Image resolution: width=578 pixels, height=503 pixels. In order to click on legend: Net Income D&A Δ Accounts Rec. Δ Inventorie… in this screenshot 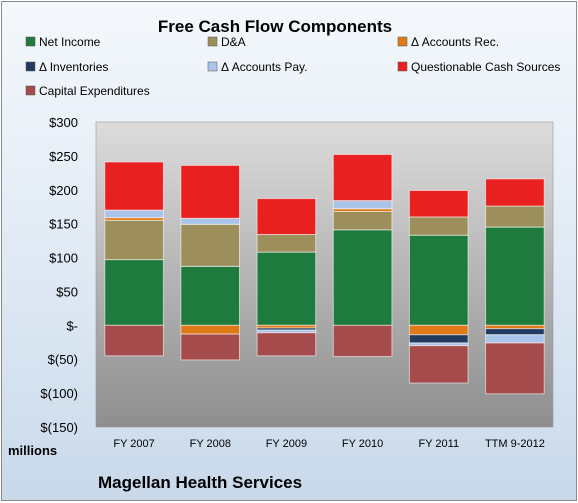, I will do `click(292, 66)`.